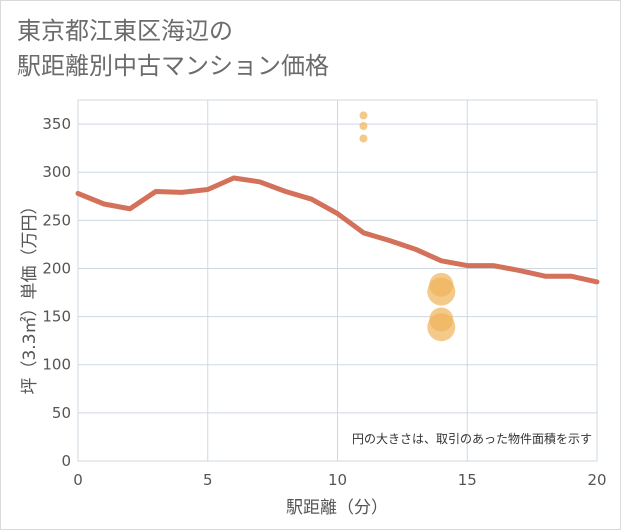 This screenshot has width=621, height=530. Describe the element at coordinates (56, 317) in the screenshot. I see `y-tick-label-150: 150` at that location.